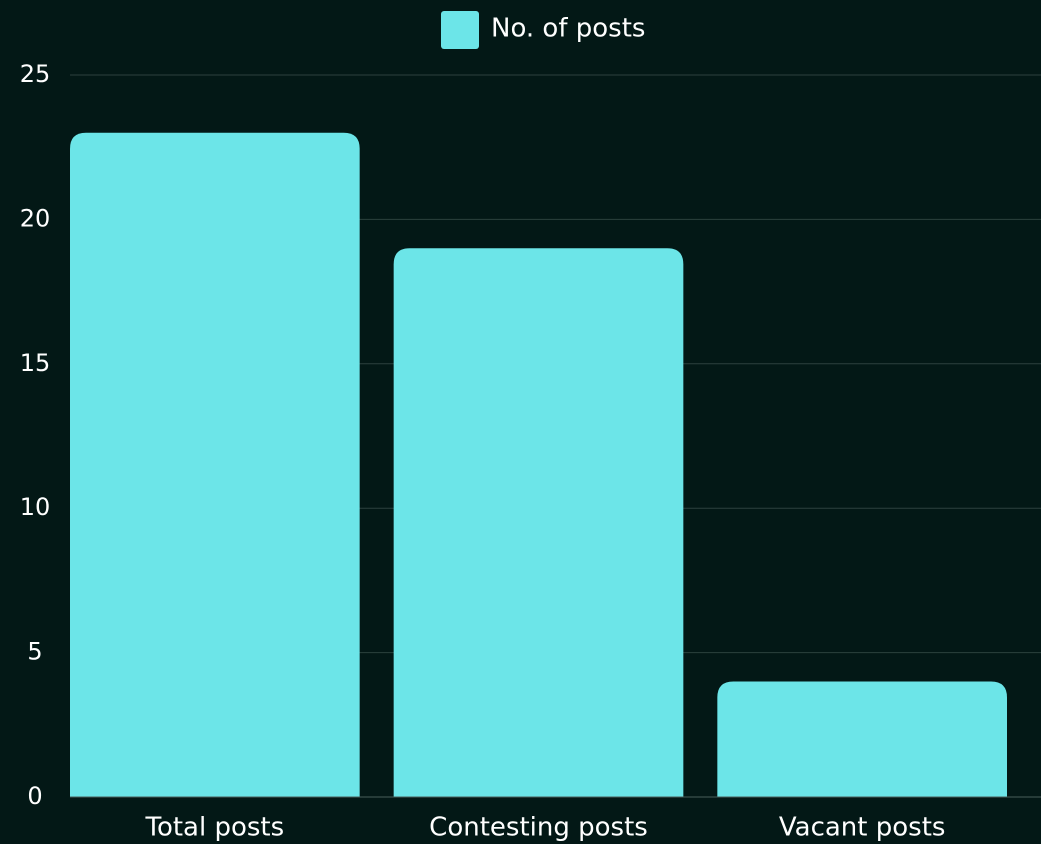 Image resolution: width=1041 pixels, height=844 pixels. Describe the element at coordinates (35, 363) in the screenshot. I see `y-tick-label: 15` at that location.